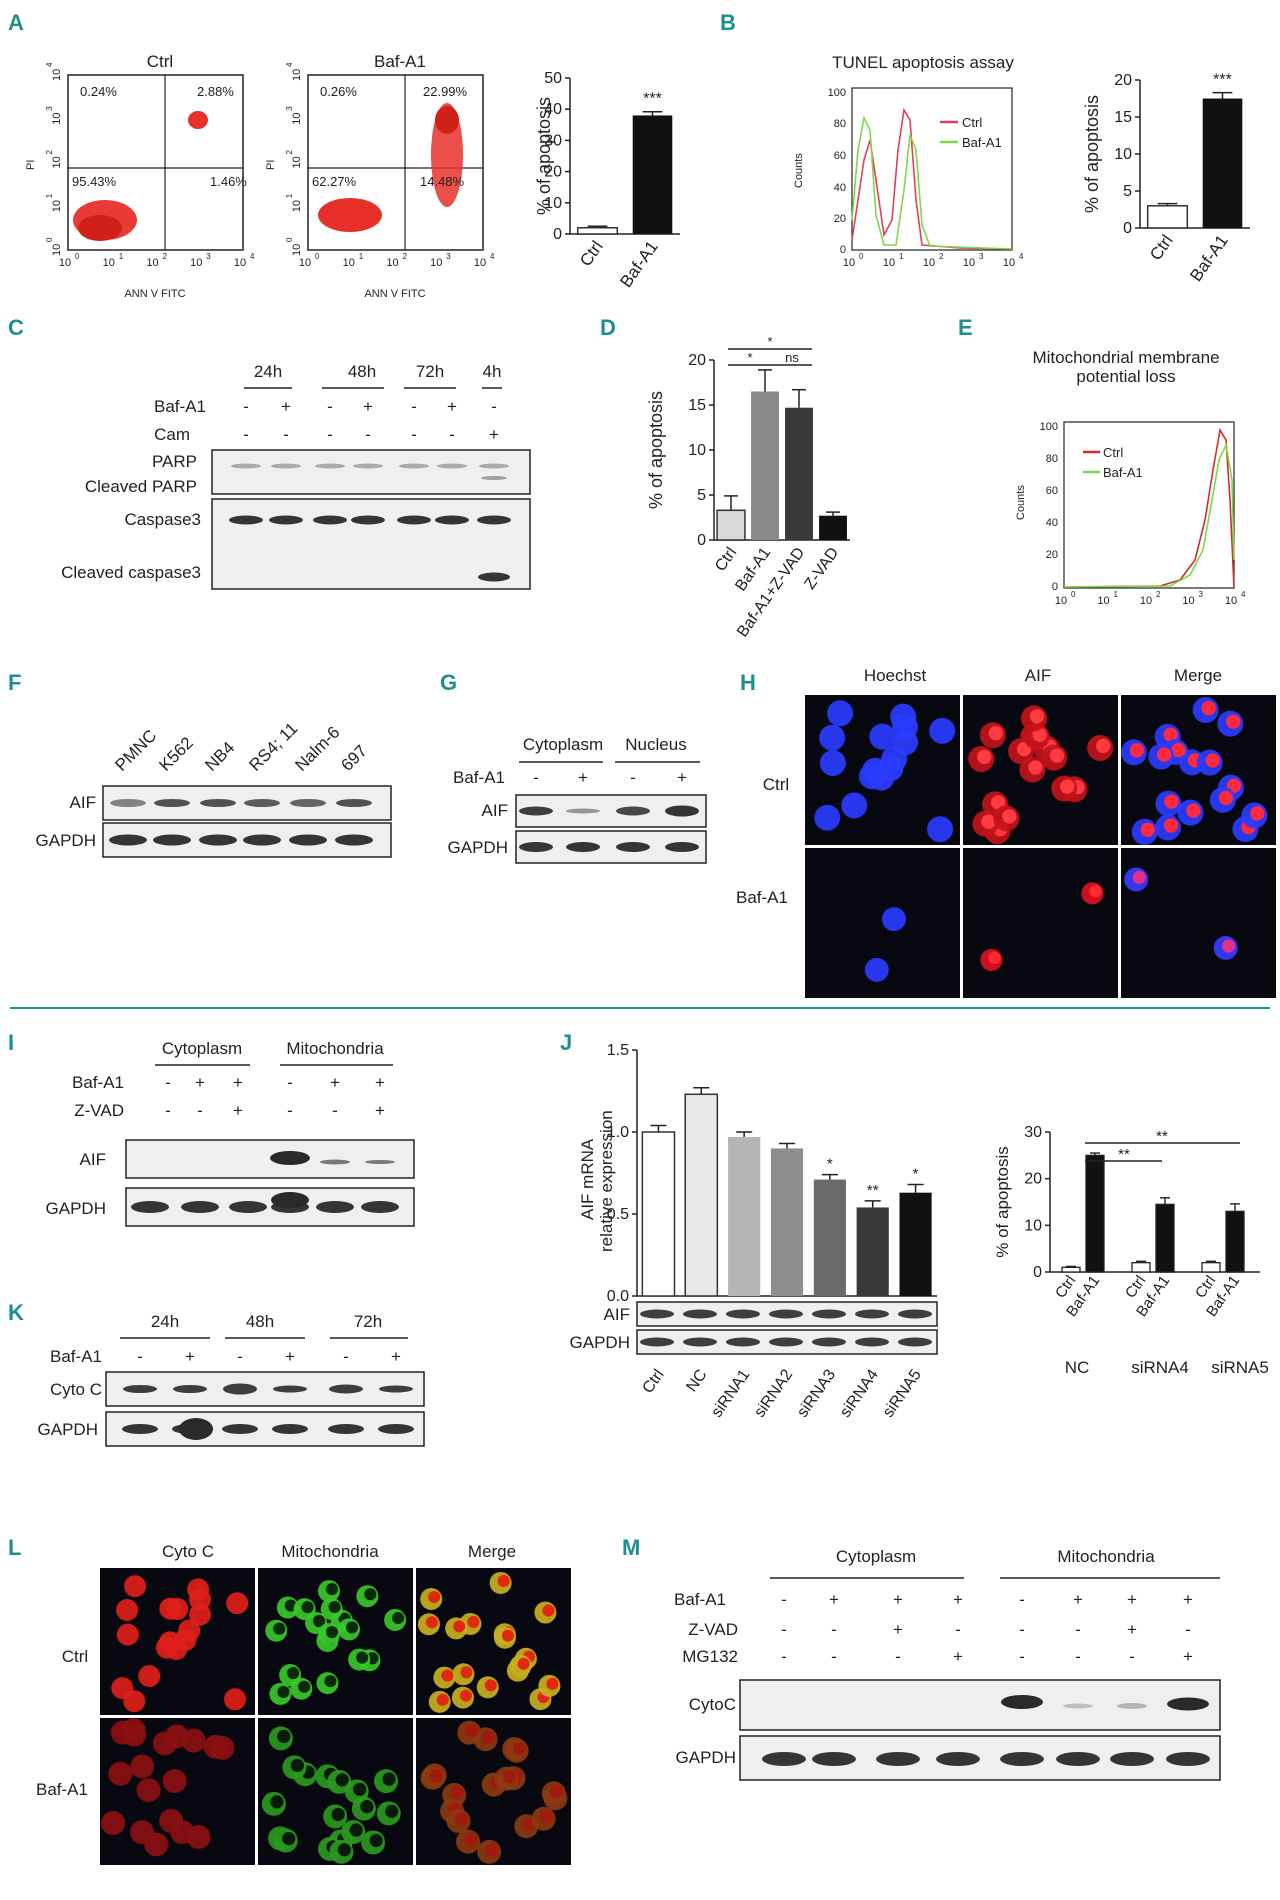 This screenshot has width=1280, height=1900. What do you see at coordinates (478, 847) in the screenshot?
I see `blot-label: GAPDH` at bounding box center [478, 847].